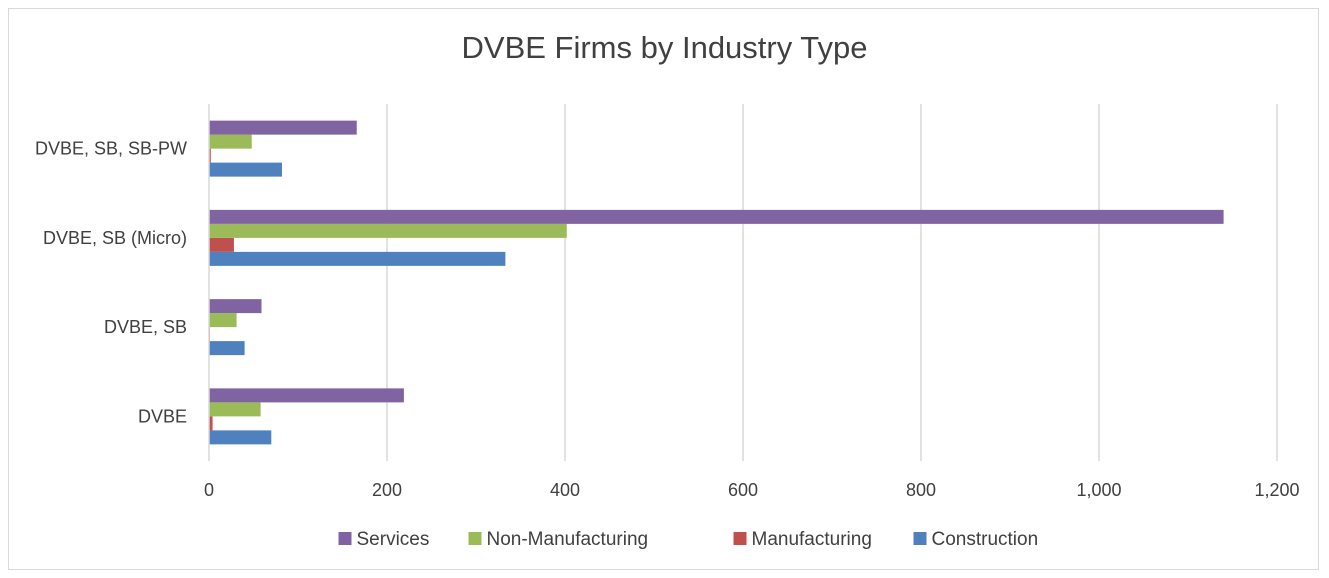  I want to click on x-tick-label-2: 400, so click(565, 490).